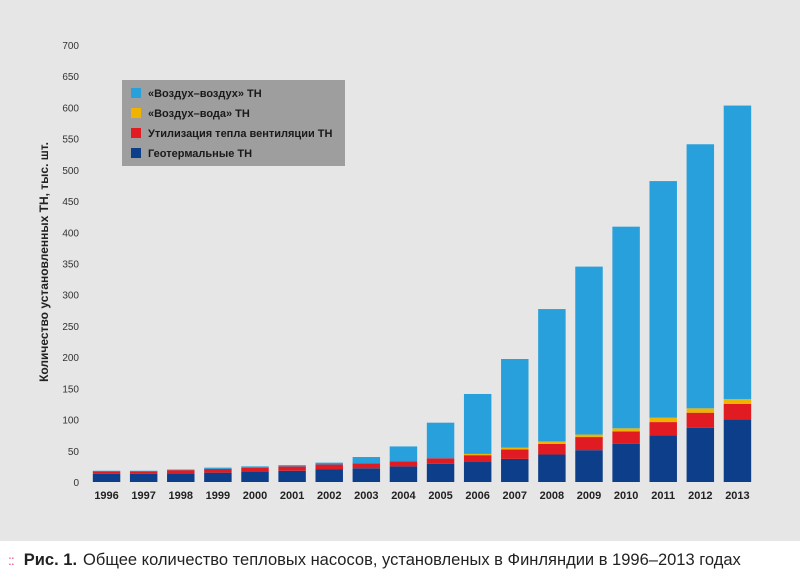 Image resolution: width=800 pixels, height=579 pixels. I want to click on legend-box, so click(233, 123).